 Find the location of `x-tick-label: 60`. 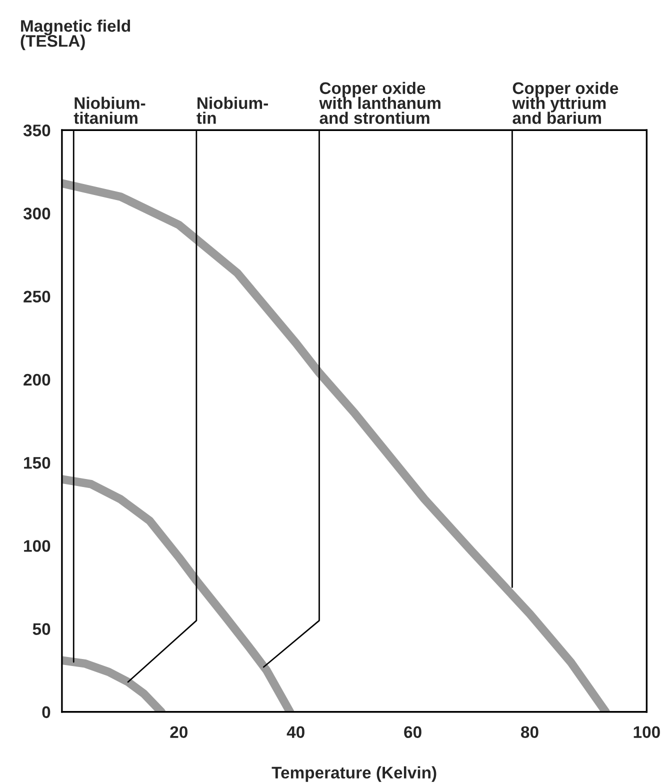

x-tick-label: 60 is located at coordinates (413, 732).